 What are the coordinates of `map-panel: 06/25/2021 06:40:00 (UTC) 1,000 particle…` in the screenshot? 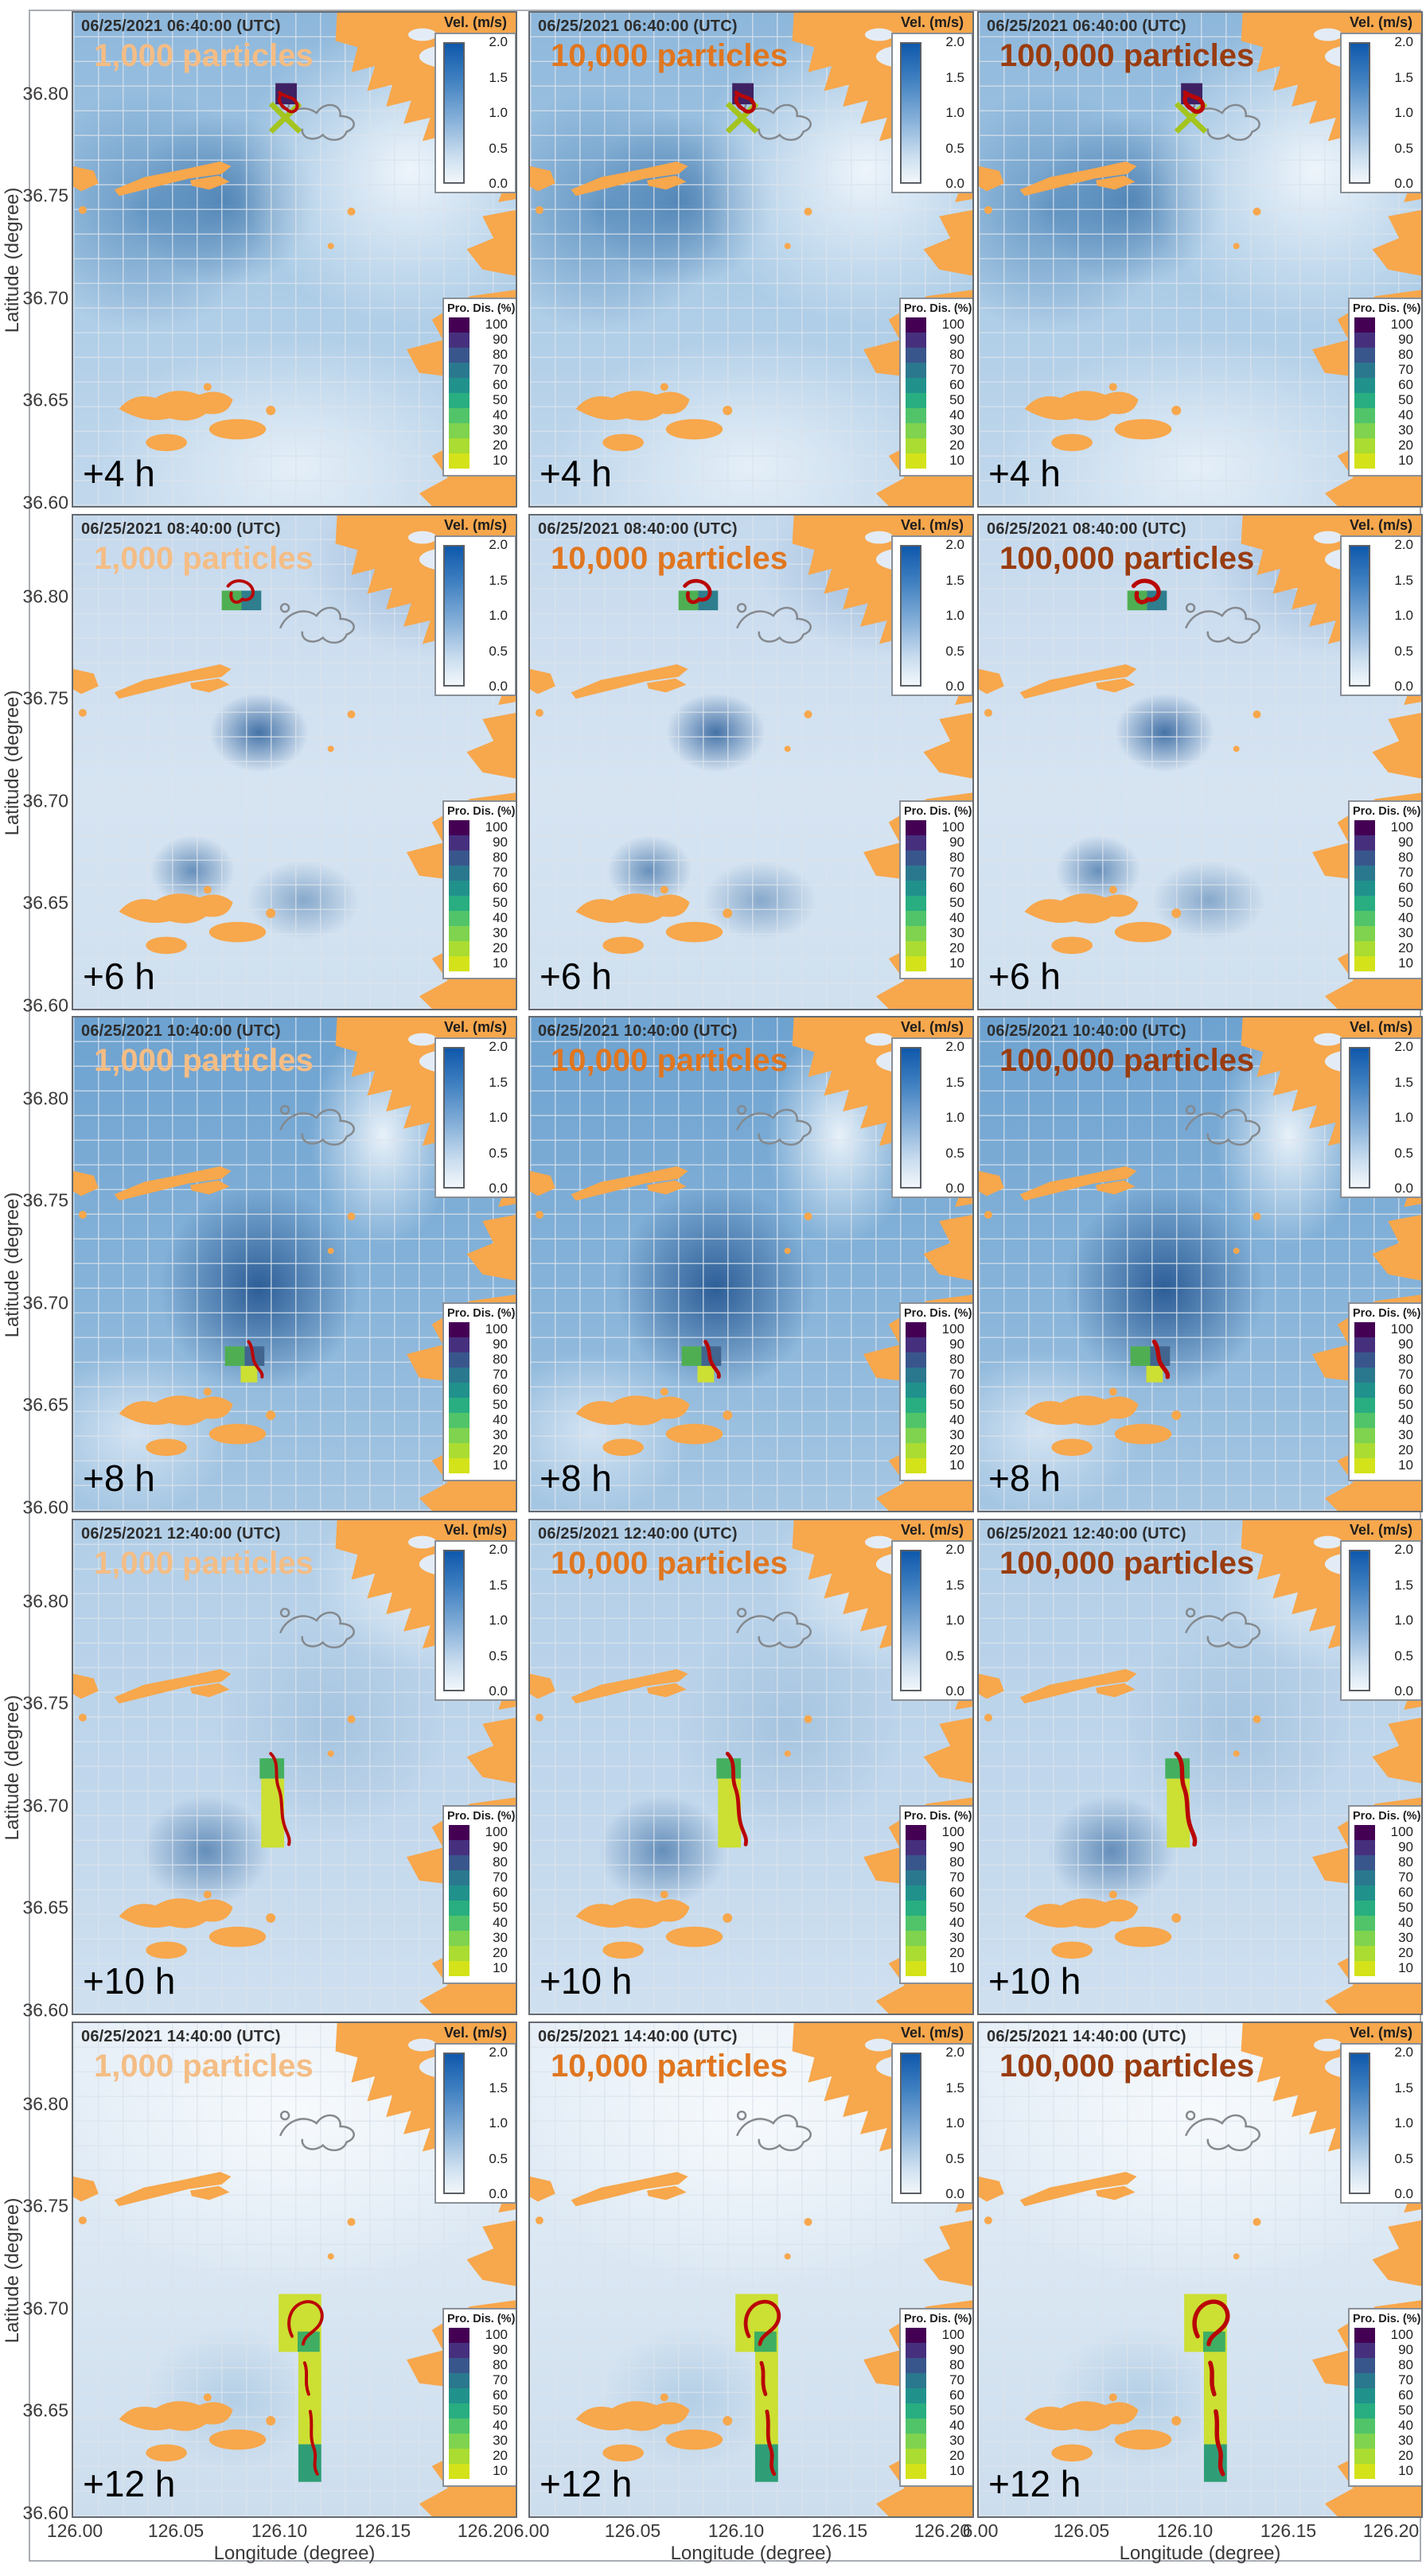 It's located at (294, 260).